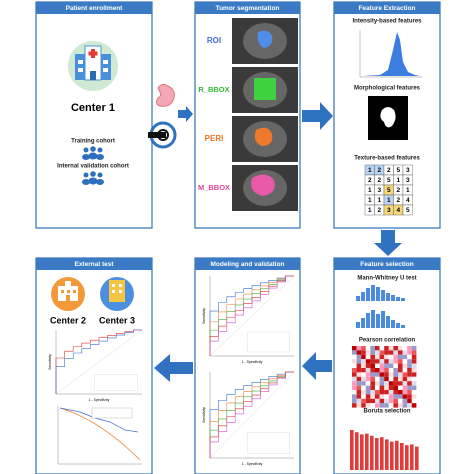 The width and height of the screenshot is (474, 474). Describe the element at coordinates (116, 382) in the screenshot. I see `legend-box` at that location.